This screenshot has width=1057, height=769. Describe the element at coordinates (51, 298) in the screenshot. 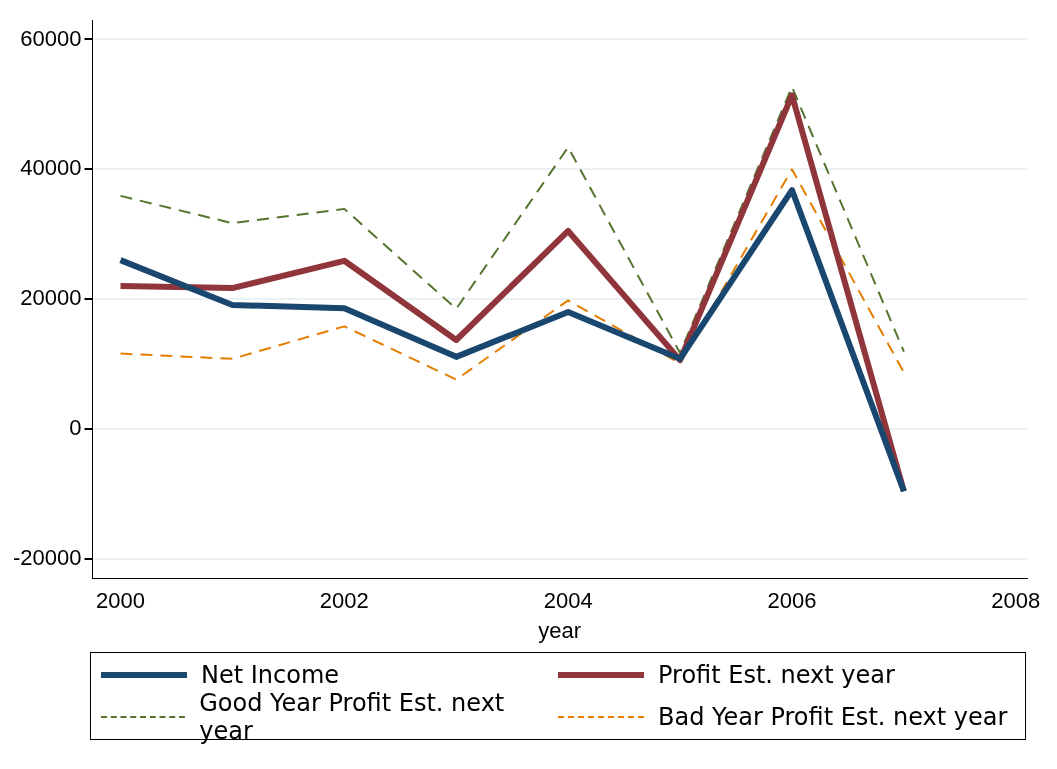

I see `y-tick-label: 20000` at that location.